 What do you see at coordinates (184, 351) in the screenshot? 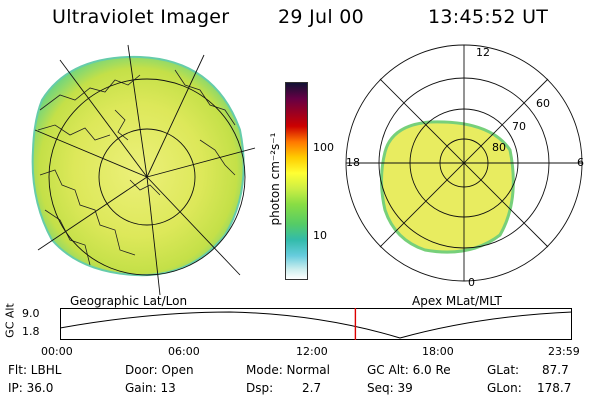
I see `altitude-xtick-0600: 06:00` at bounding box center [184, 351].